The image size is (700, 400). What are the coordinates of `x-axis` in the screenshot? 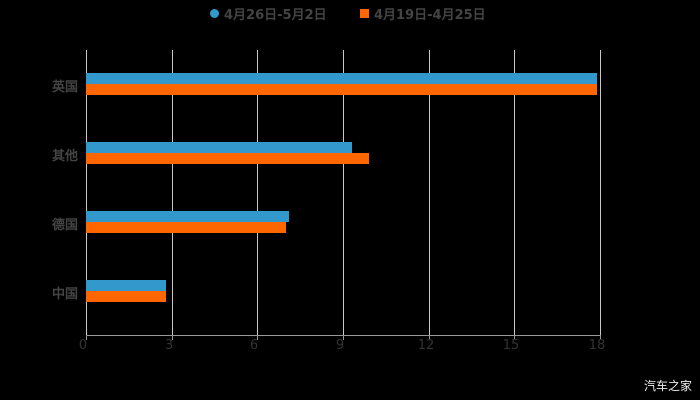 It's located at (343, 335).